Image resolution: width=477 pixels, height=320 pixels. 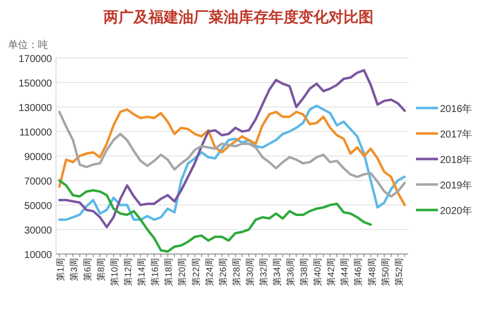 What do you see at coordinates (128, 272) in the screenshot?
I see `x-tick-label: 第12周` at bounding box center [128, 272].